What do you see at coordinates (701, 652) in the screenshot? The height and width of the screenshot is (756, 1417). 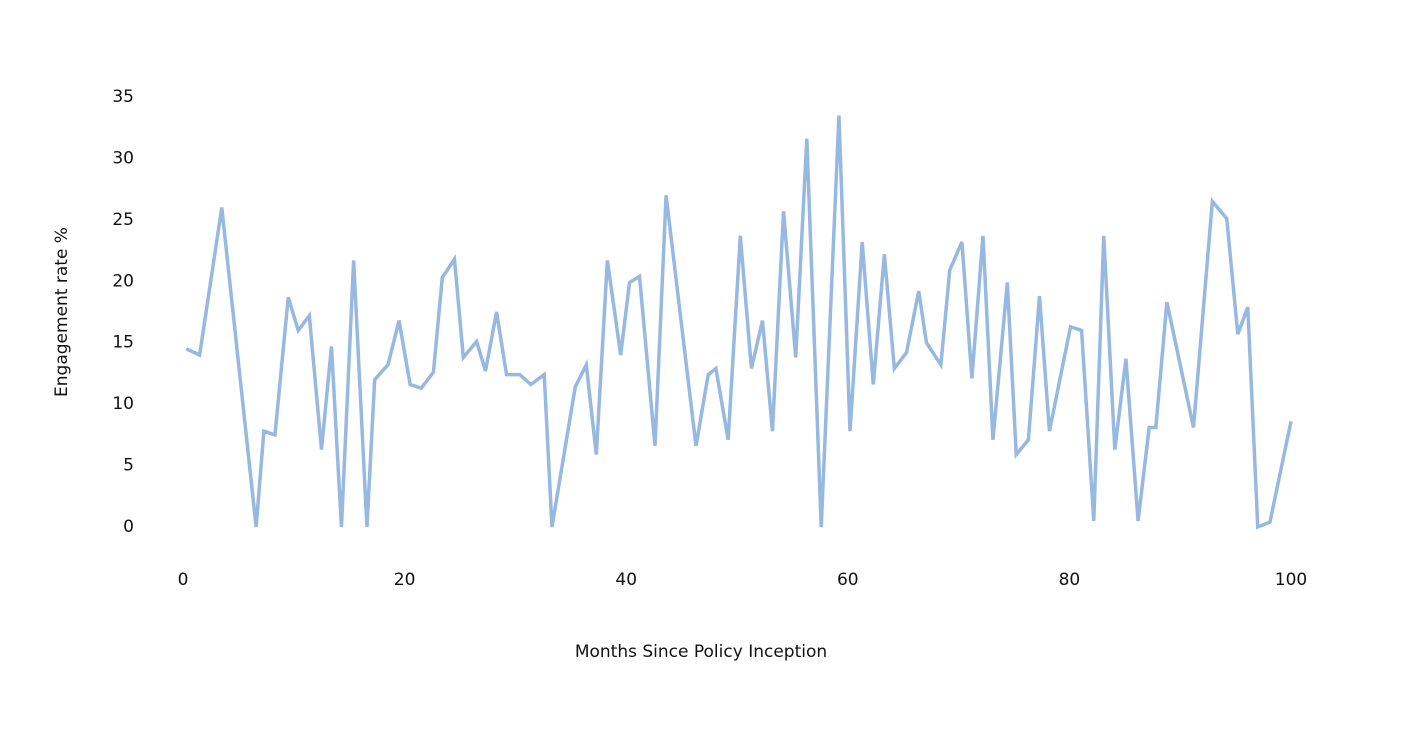 I see `x-axis-label: Months Since Policy Inception` at bounding box center [701, 652].